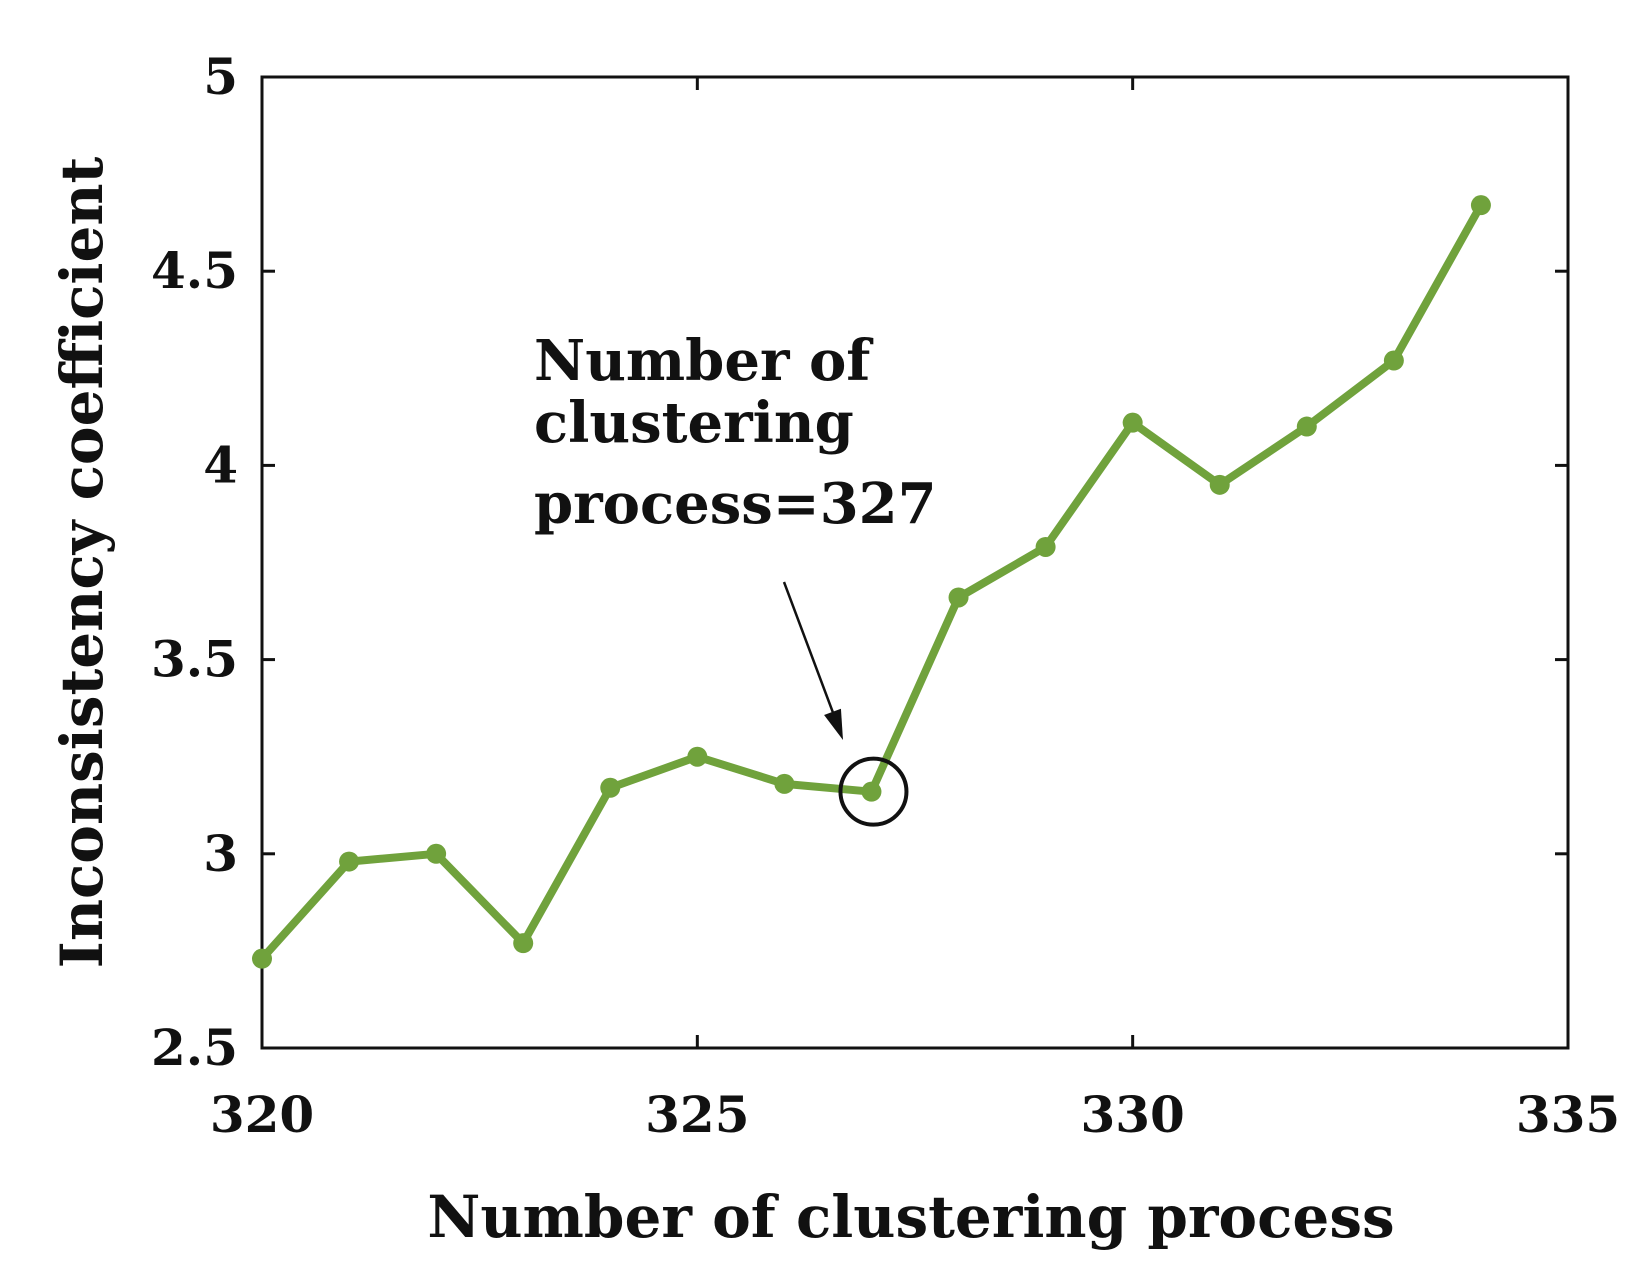 This screenshot has width=1637, height=1285. I want to click on y-tick-label: 2.5, so click(194, 1047).